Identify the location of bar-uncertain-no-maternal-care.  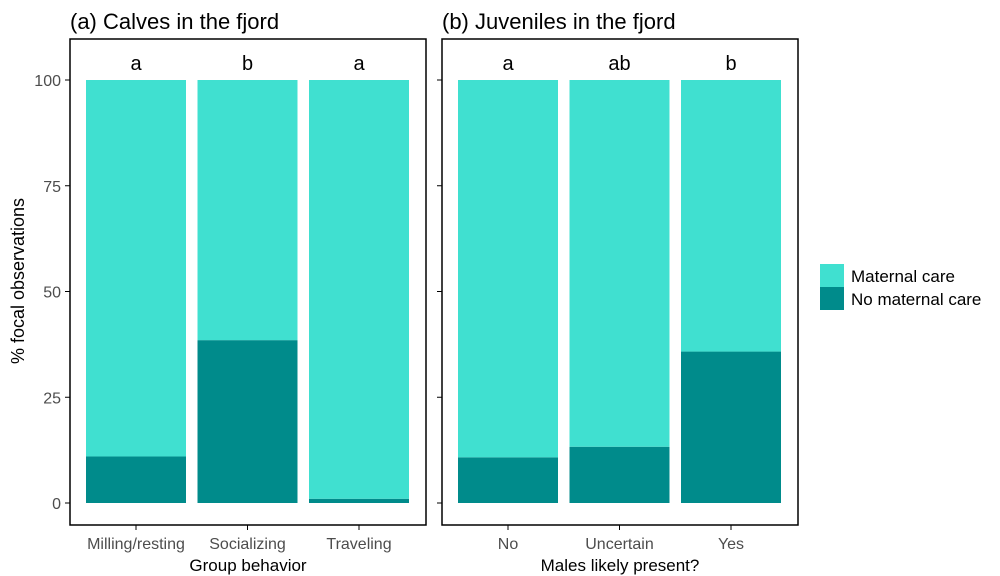
(619, 474).